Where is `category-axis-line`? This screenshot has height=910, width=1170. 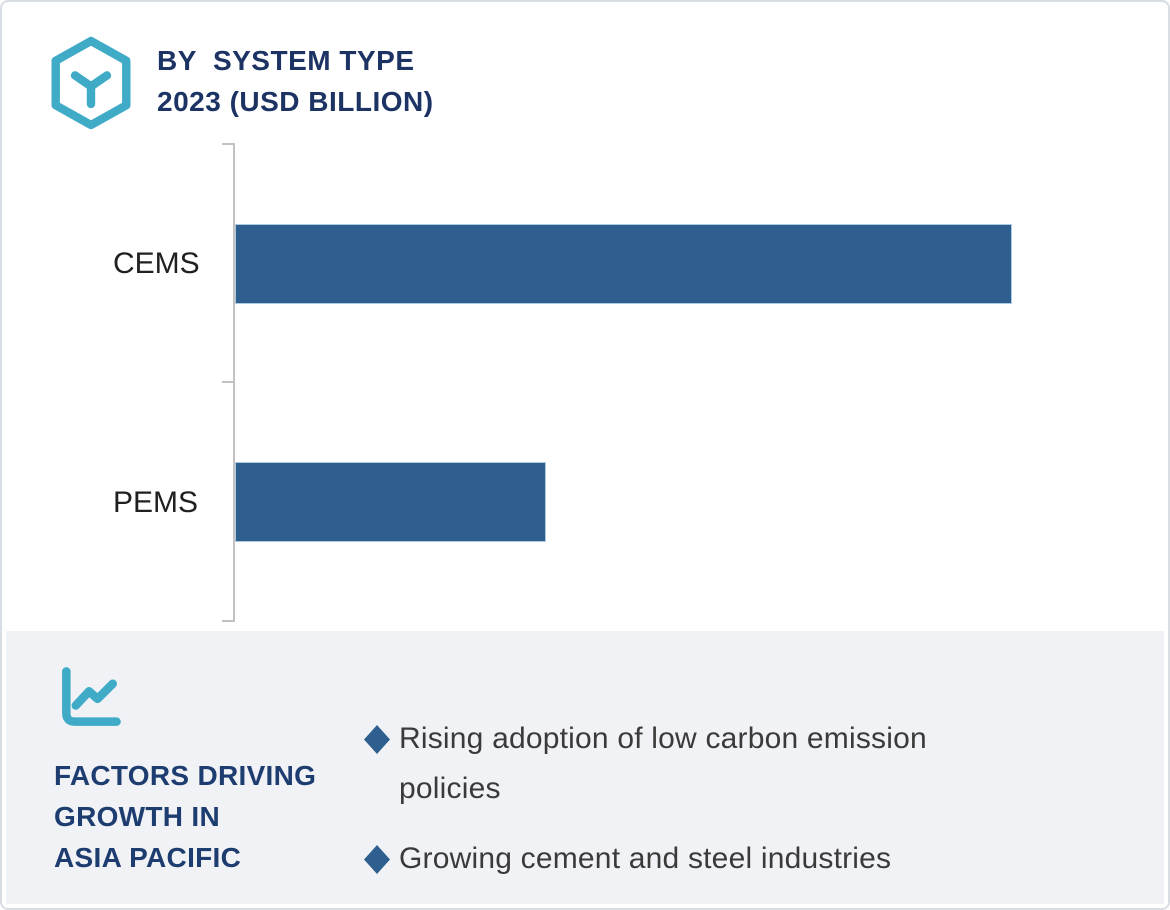 category-axis-line is located at coordinates (234, 382).